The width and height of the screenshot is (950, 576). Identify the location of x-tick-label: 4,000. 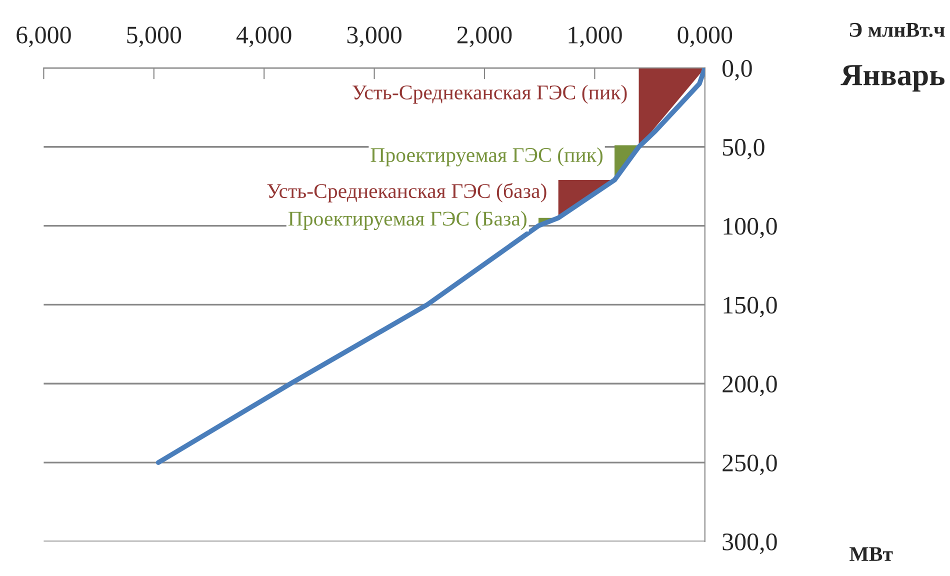
(264, 37).